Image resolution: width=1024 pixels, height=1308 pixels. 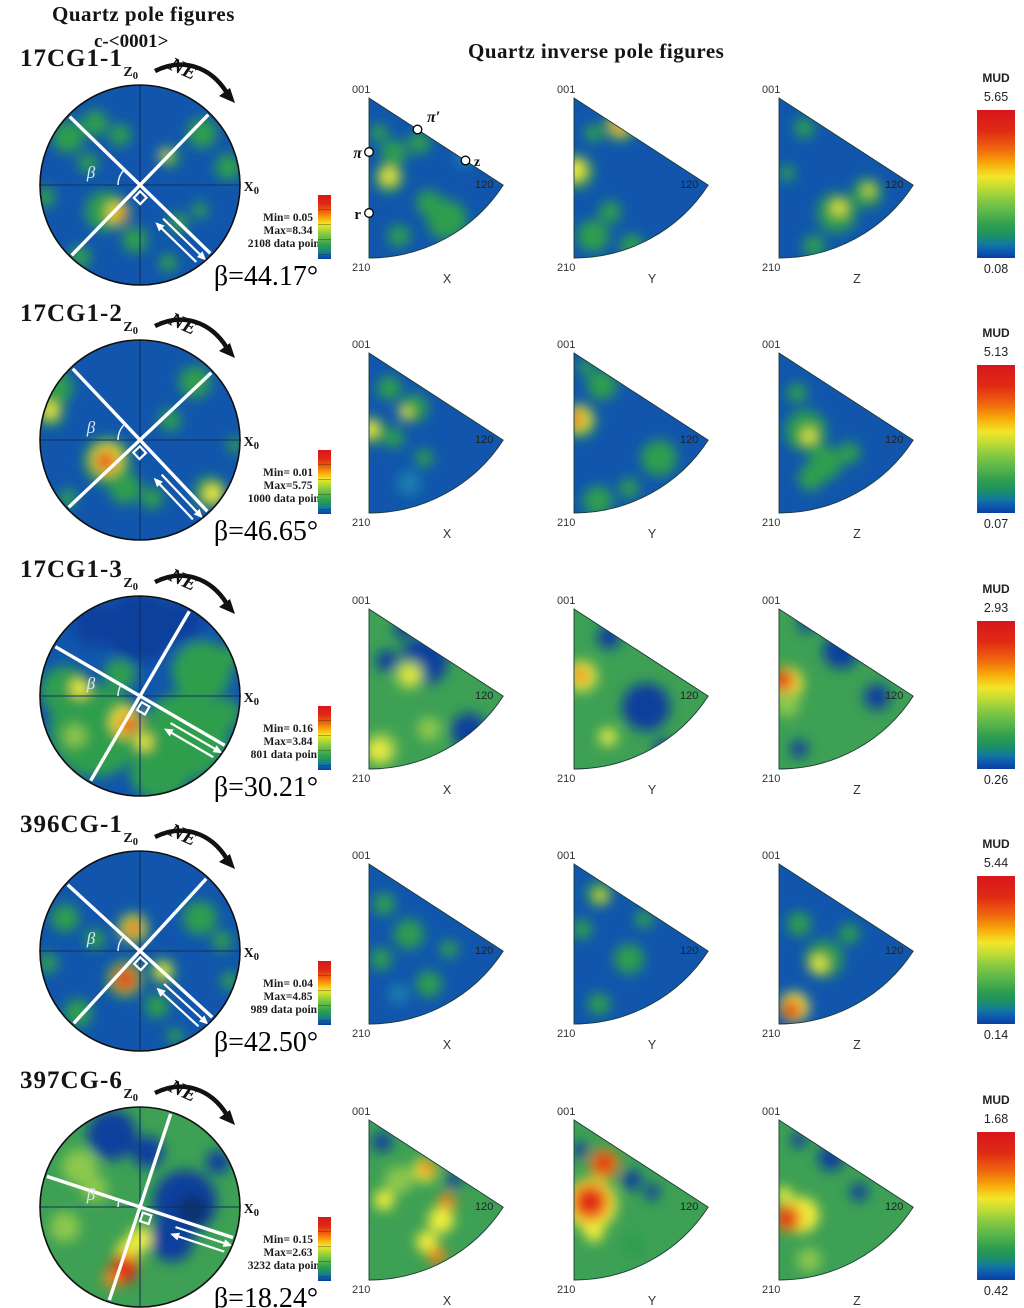 I want to click on mud-max-value: 5.65, so click(x=996, y=97).